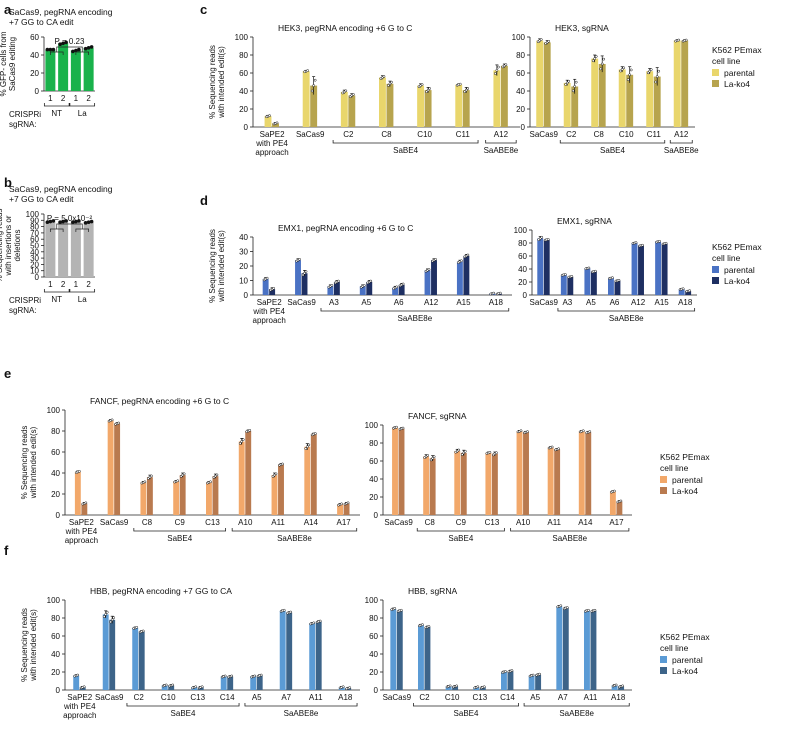 Image resolution: width=797 pixels, height=732 pixels. What do you see at coordinates (203, 9) in the screenshot?
I see `panel-label-c: c` at bounding box center [203, 9].